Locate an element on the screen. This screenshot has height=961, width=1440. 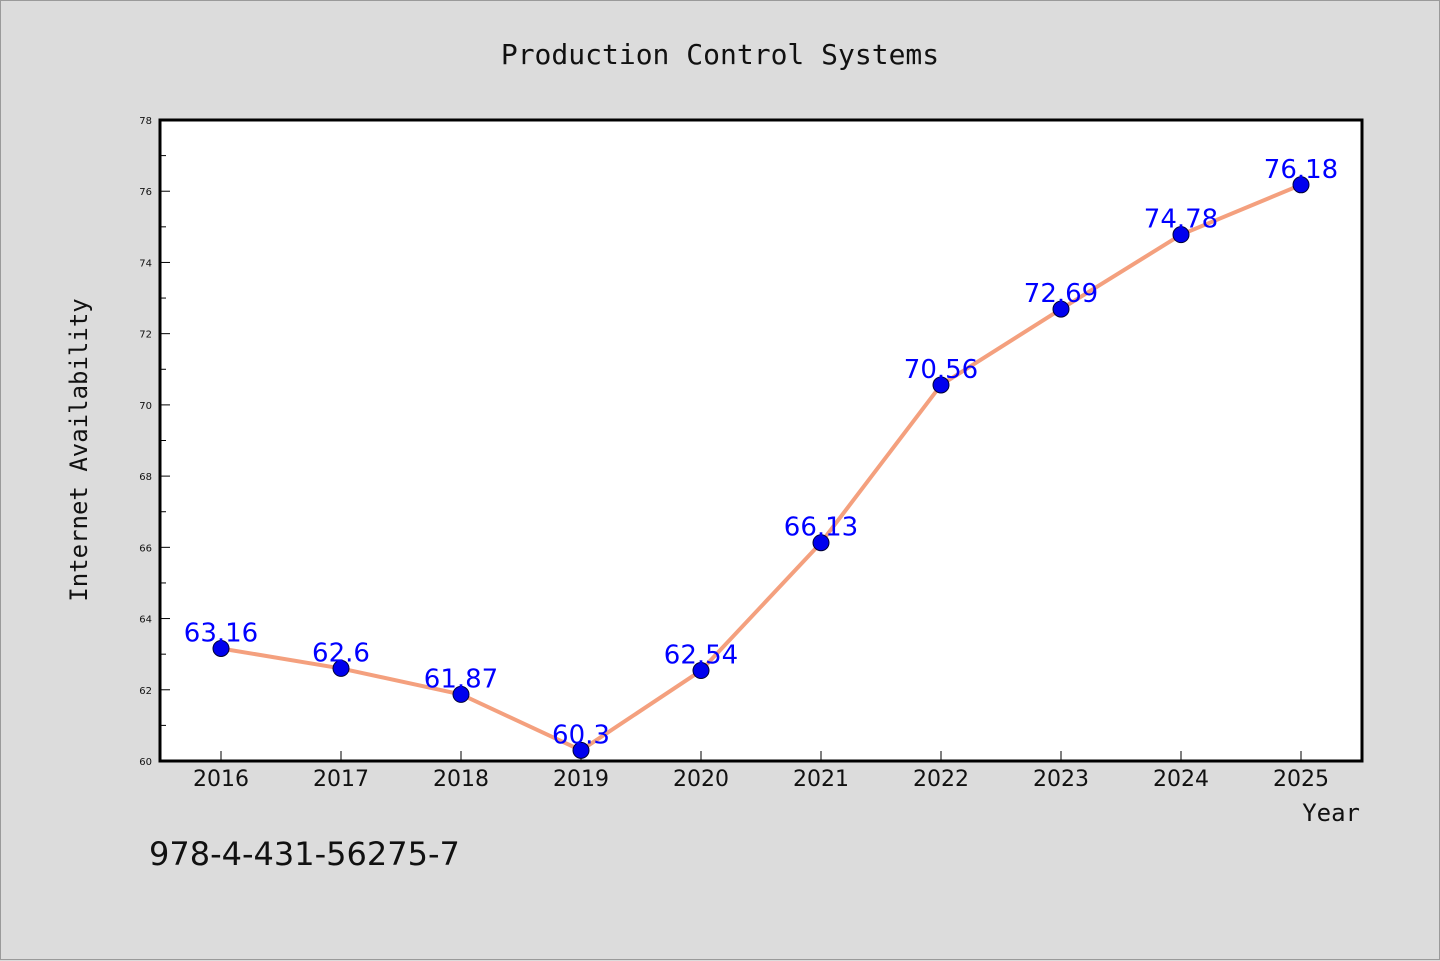
y-tick-label-64: 64 is located at coordinates (145, 620).